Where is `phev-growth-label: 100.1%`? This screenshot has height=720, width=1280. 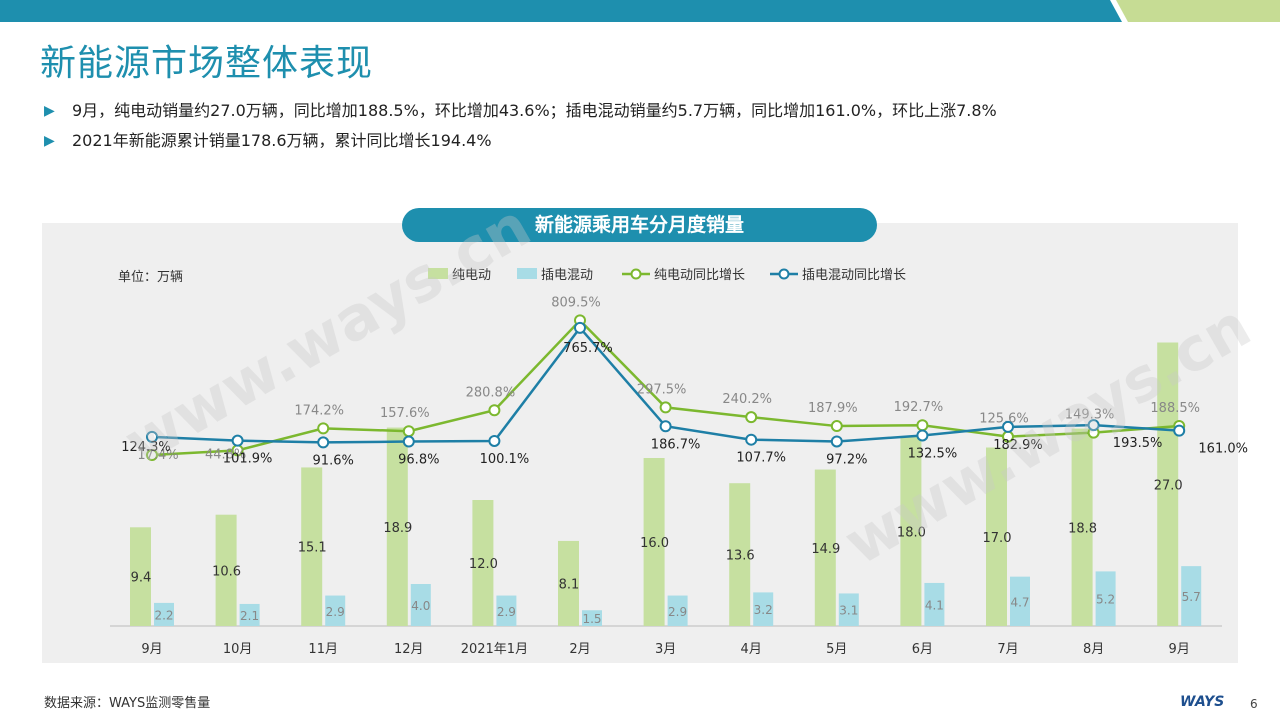
phev-growth-label: 100.1% is located at coordinates (505, 459).